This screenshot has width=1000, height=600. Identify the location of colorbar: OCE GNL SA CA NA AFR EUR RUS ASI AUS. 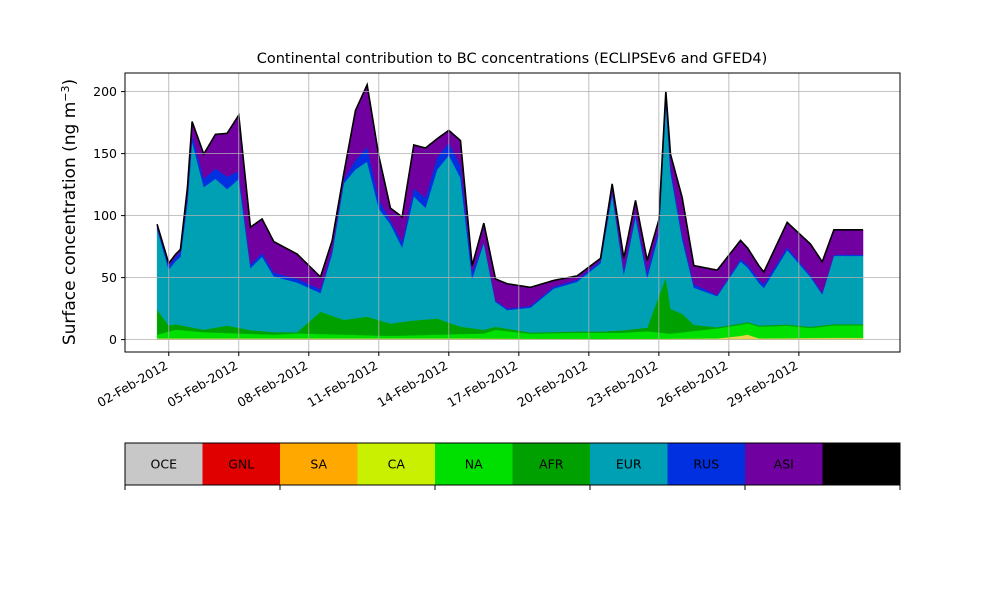
(512, 466).